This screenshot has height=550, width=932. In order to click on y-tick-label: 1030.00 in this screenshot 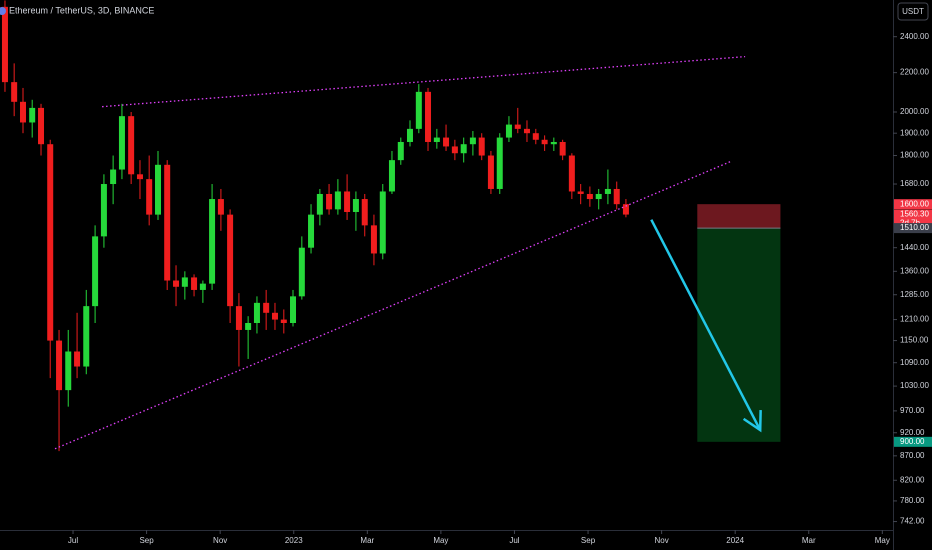, I will do `click(914, 385)`.